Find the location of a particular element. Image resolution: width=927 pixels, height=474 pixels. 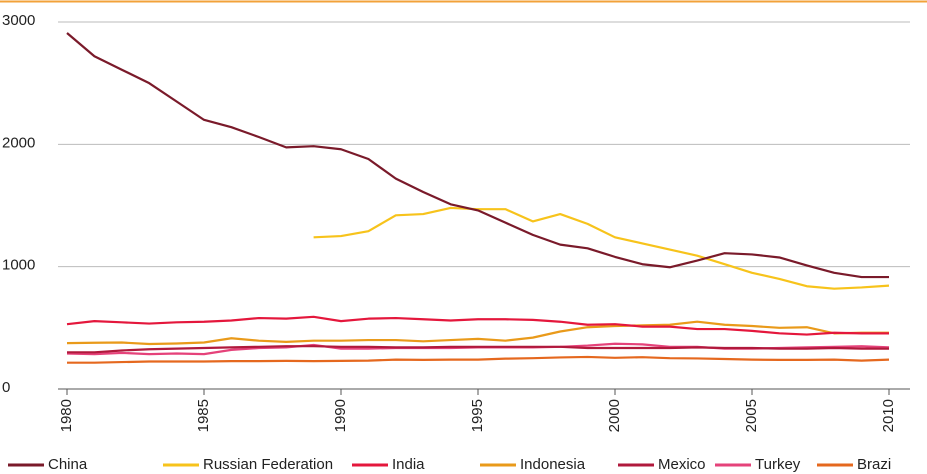

legend-label: Mexico is located at coordinates (682, 464).